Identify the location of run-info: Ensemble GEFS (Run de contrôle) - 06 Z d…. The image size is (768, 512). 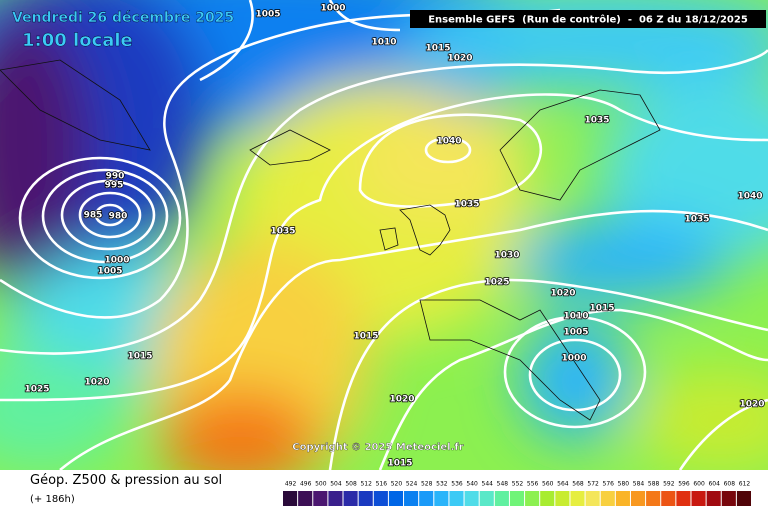
(588, 20).